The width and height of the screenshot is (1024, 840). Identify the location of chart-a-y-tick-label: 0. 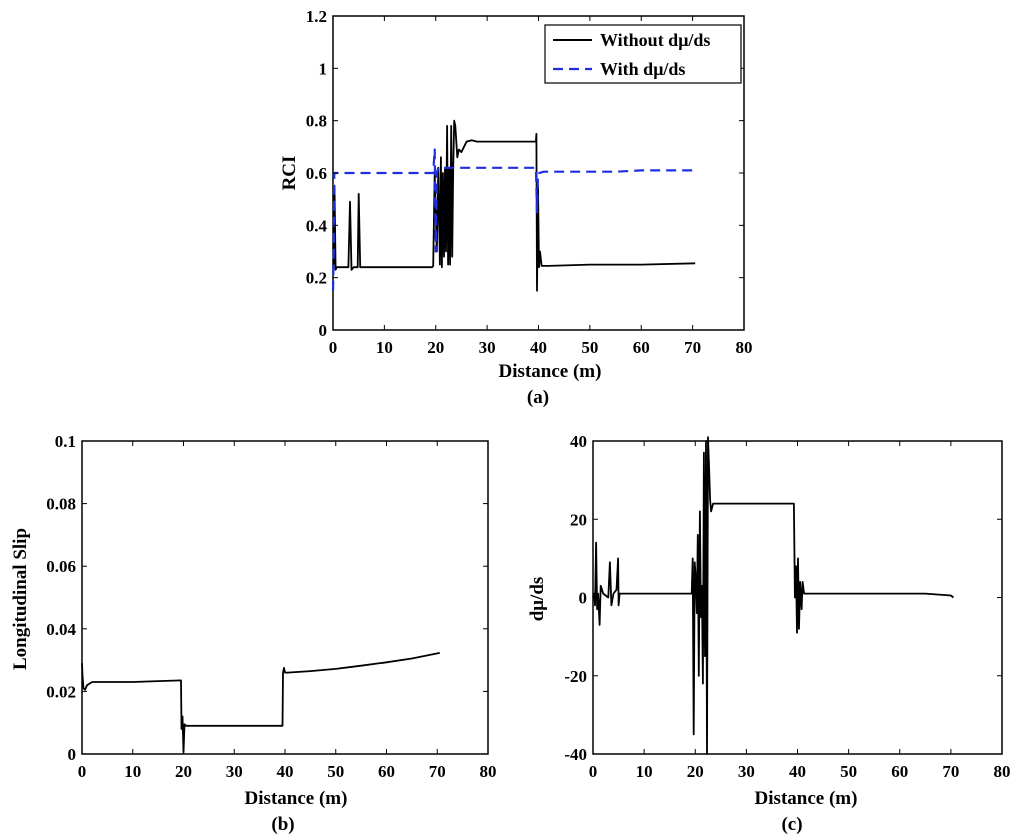
(323, 330).